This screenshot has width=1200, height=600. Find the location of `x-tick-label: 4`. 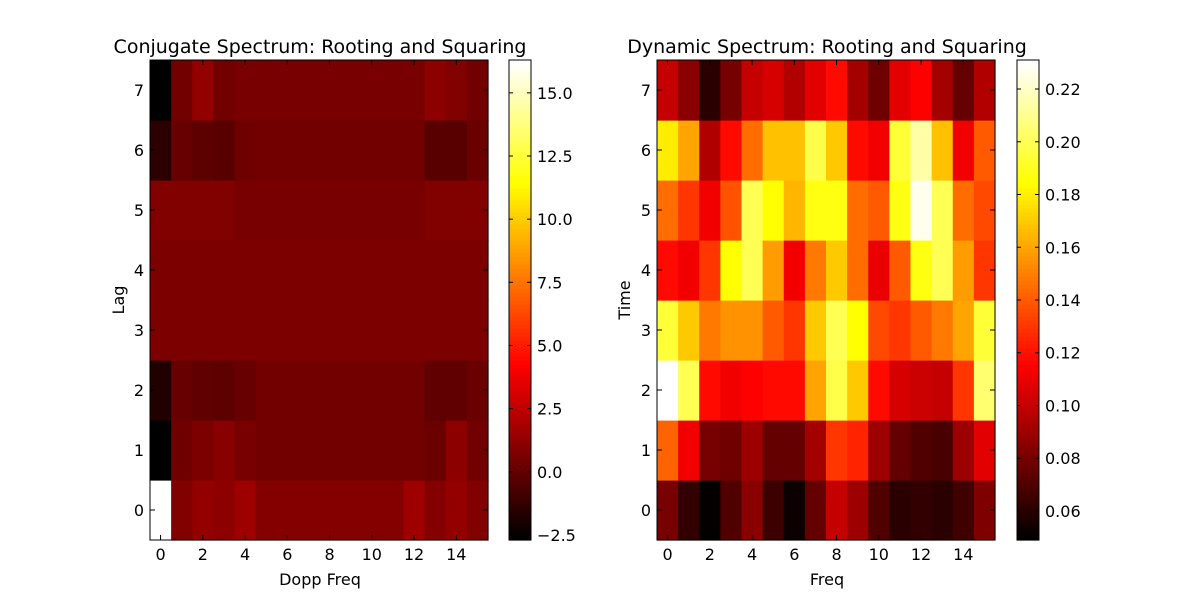

x-tick-label: 4 is located at coordinates (752, 554).